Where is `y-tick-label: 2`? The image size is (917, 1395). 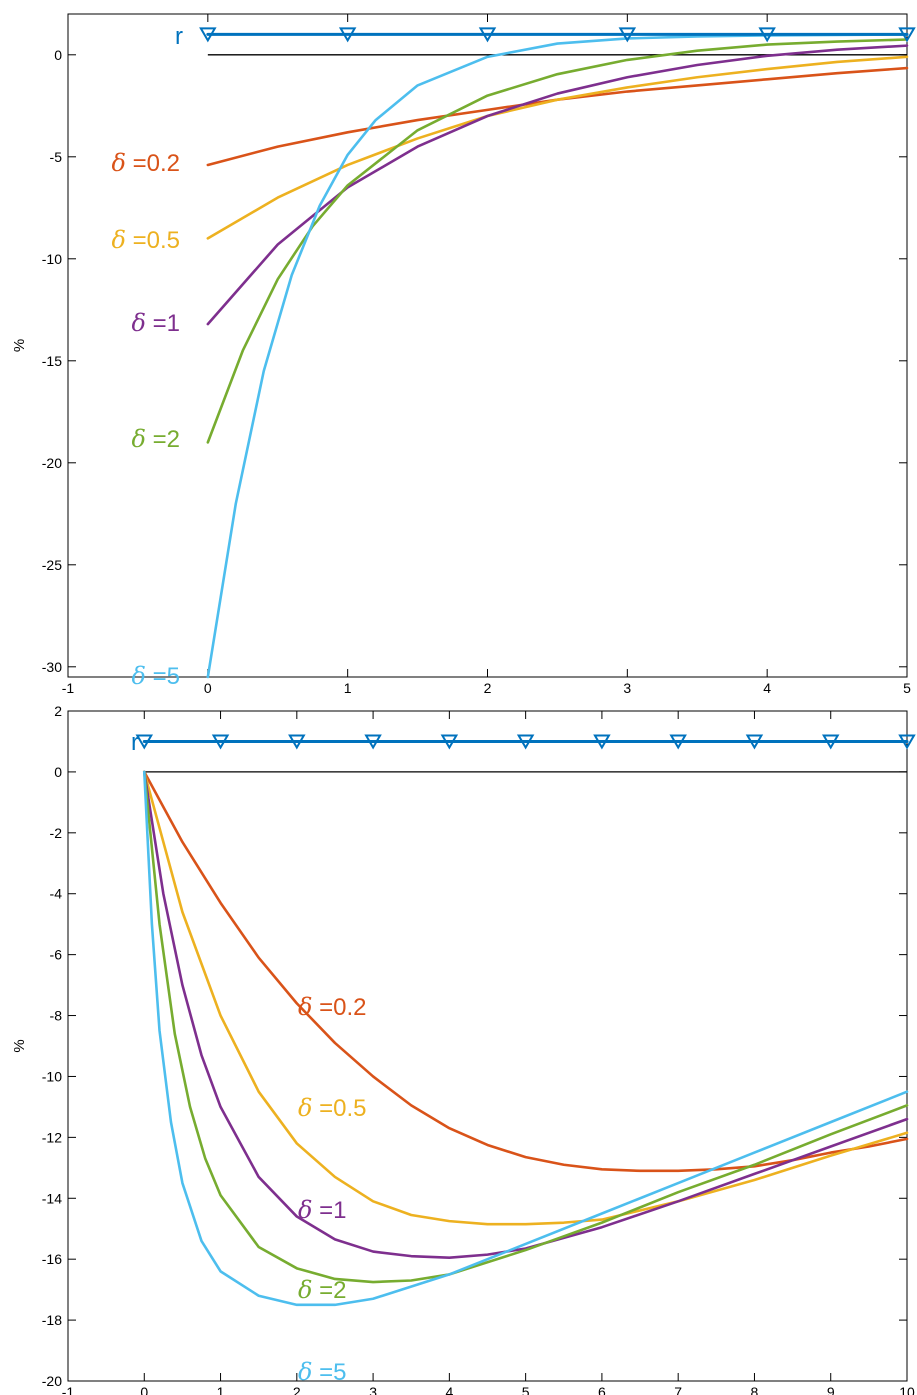 y-tick-label: 2 is located at coordinates (58, 711).